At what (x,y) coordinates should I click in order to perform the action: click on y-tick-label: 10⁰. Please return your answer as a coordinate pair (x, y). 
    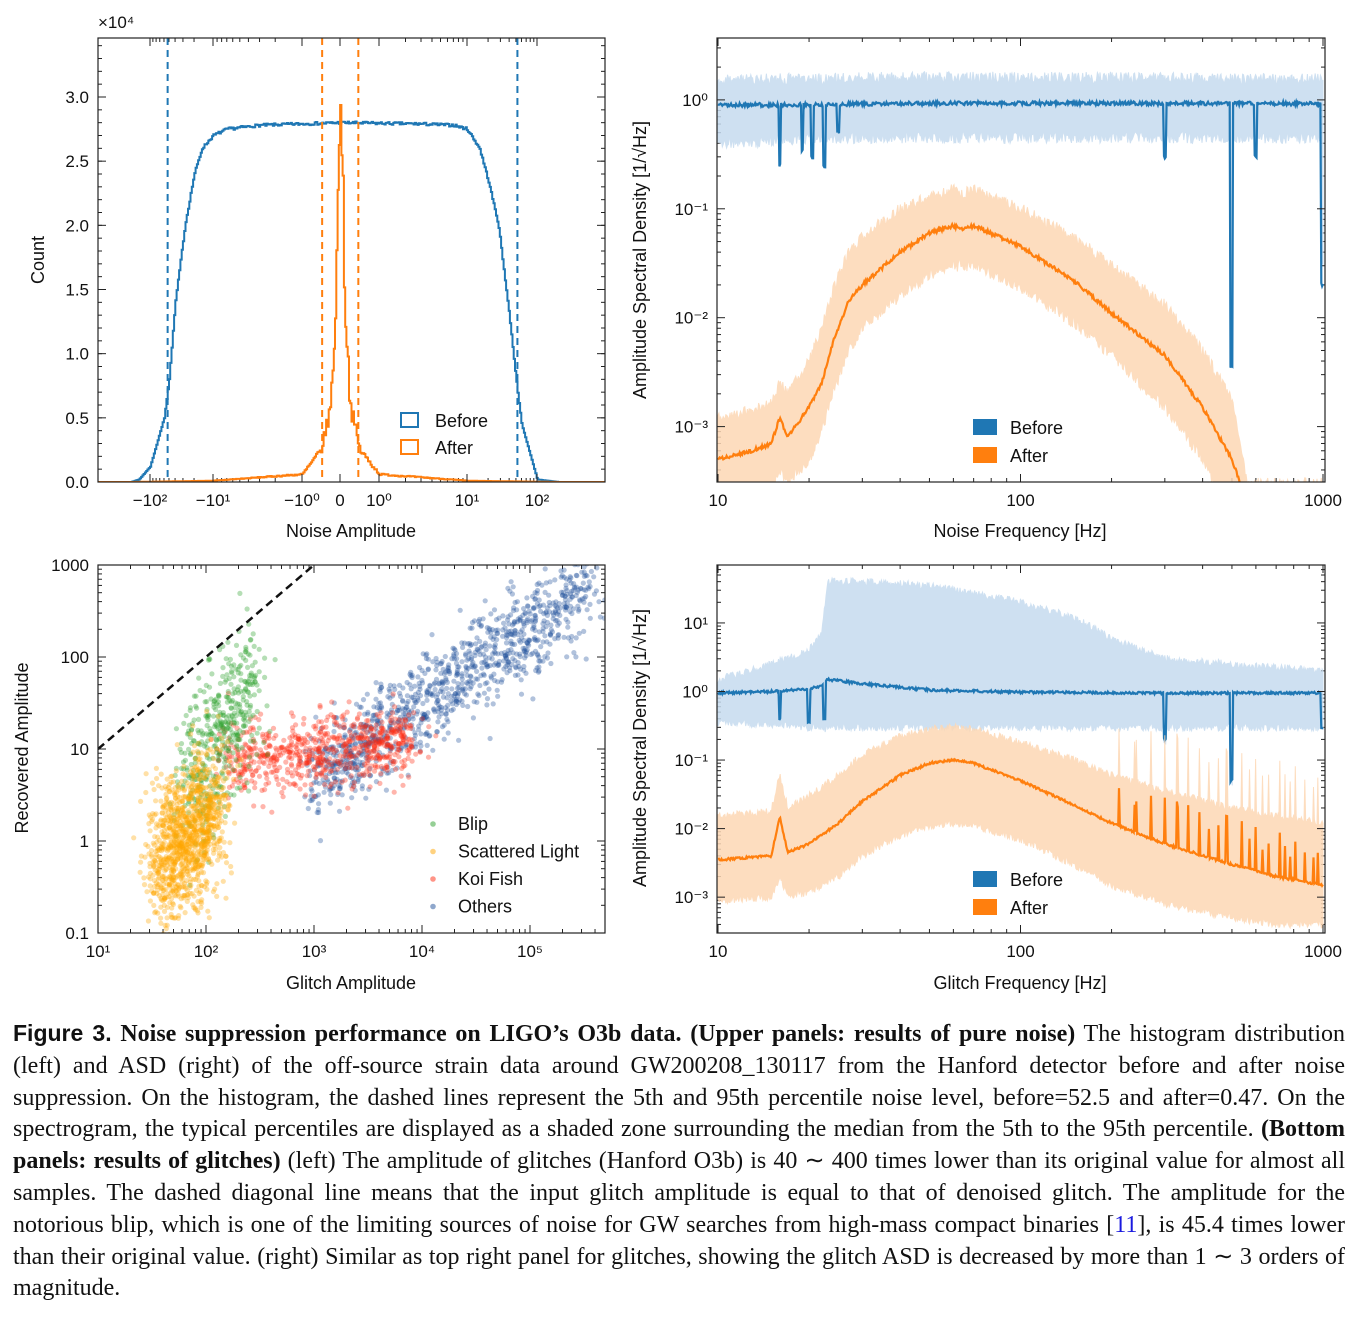
    Looking at the image, I should click on (695, 100).